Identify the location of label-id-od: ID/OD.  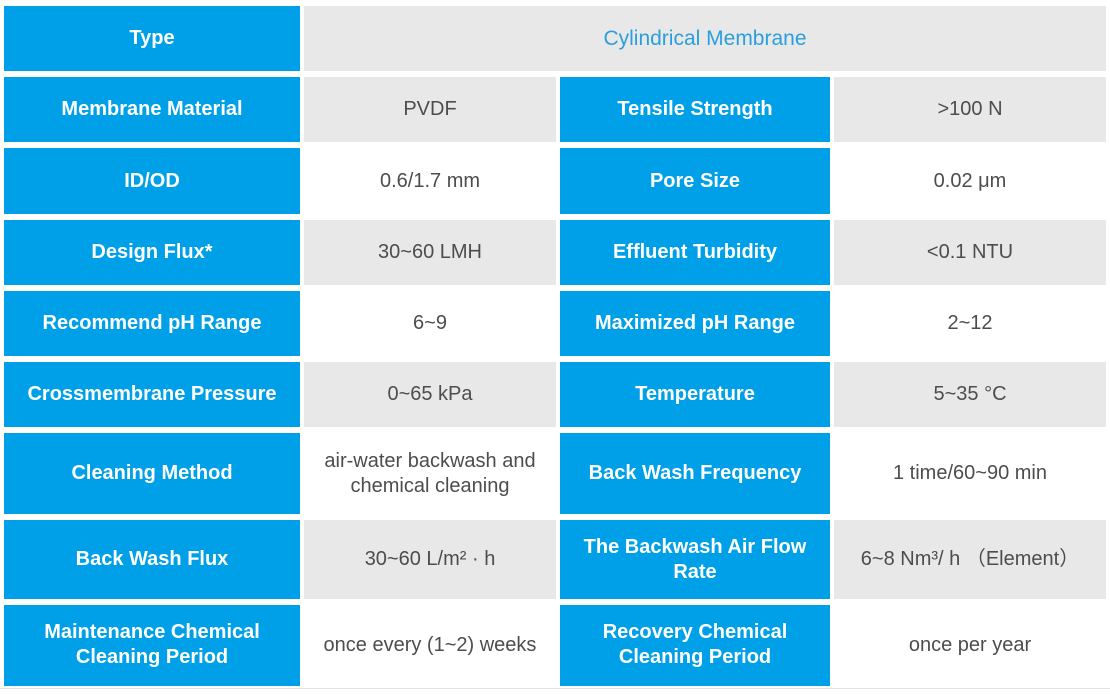
(152, 181).